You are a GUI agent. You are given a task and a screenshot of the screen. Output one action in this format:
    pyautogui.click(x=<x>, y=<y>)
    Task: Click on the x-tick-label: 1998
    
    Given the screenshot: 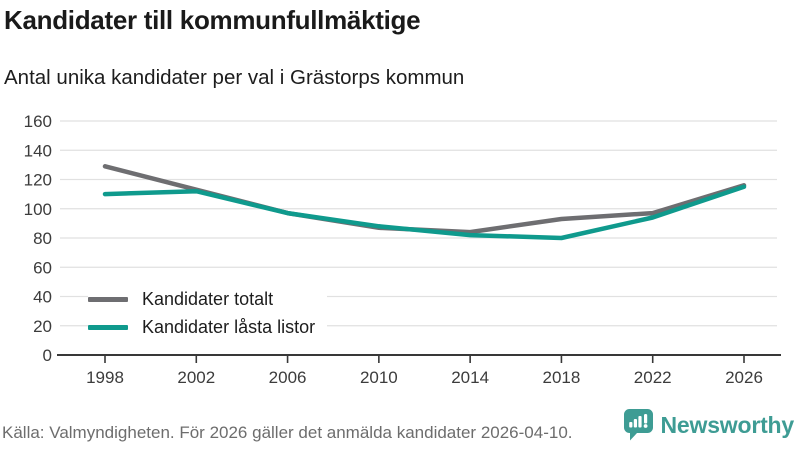 What is the action you would take?
    pyautogui.click(x=105, y=377)
    